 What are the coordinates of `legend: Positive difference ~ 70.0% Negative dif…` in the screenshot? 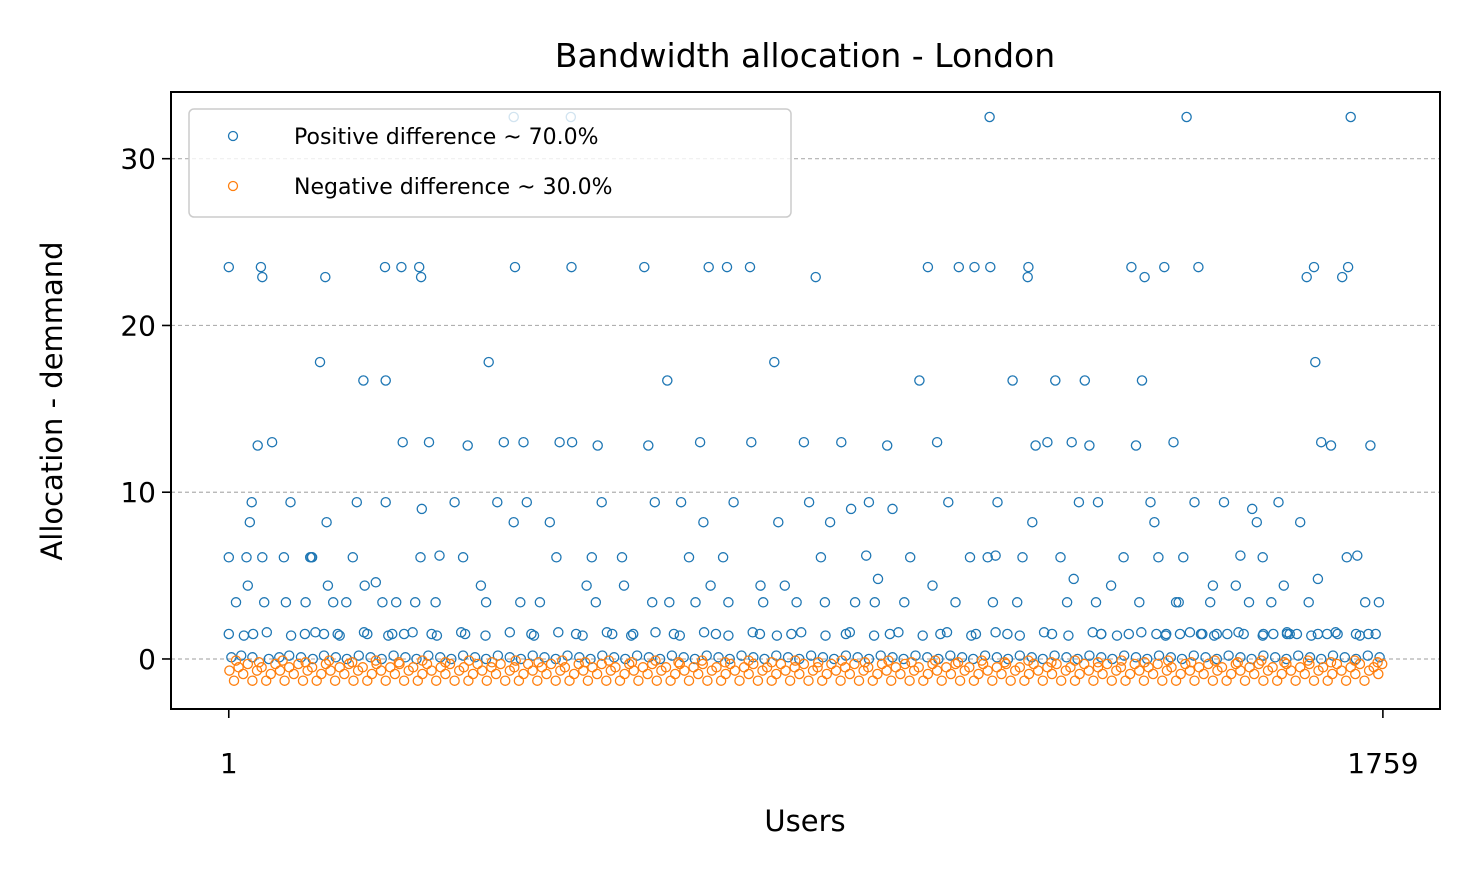 It's located at (490, 163).